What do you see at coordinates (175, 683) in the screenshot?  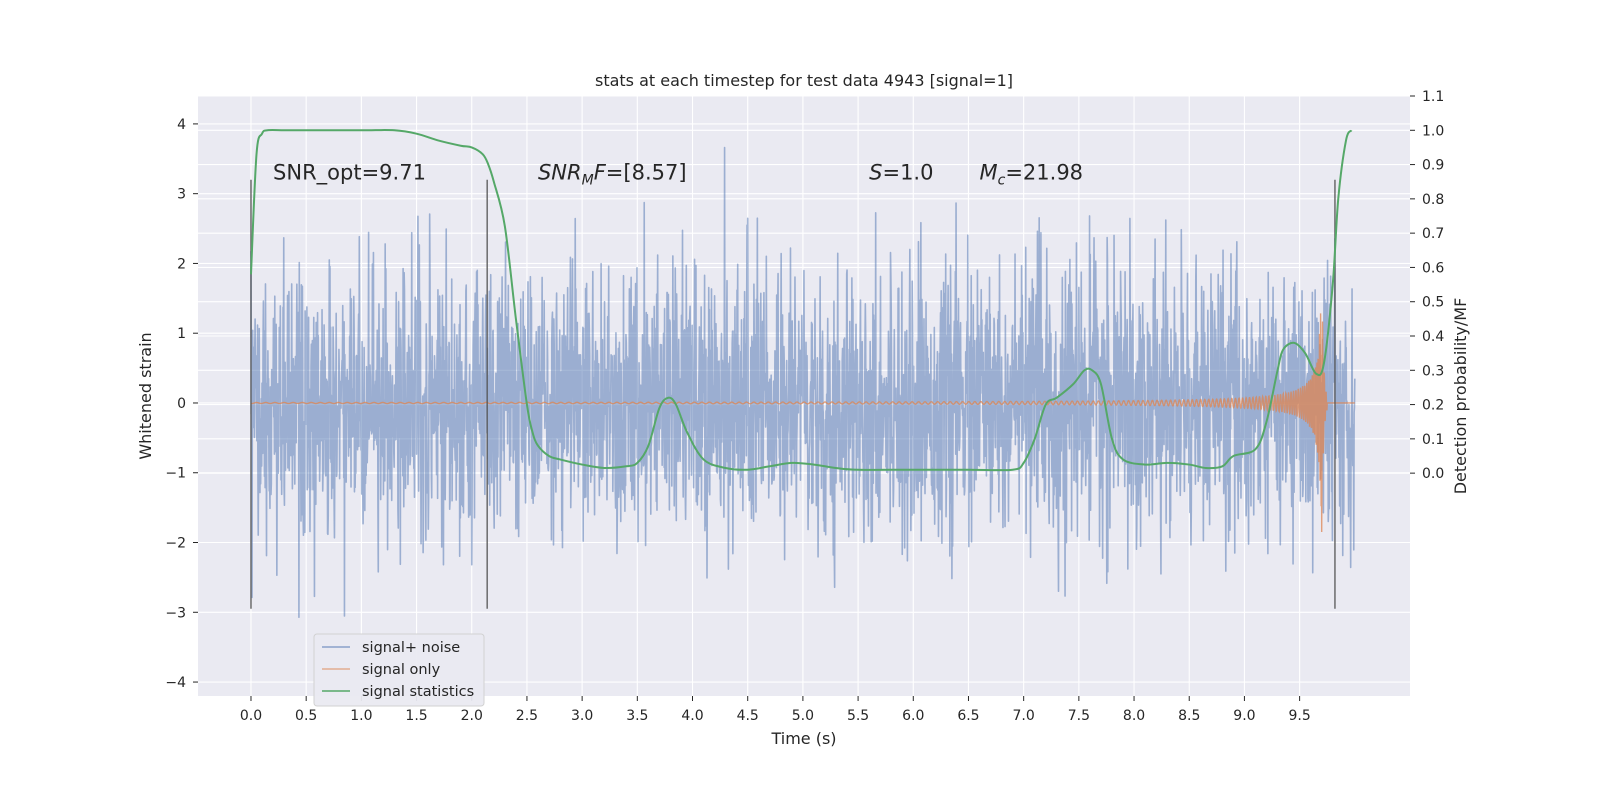 I see `y-tick-label: −4` at bounding box center [175, 683].